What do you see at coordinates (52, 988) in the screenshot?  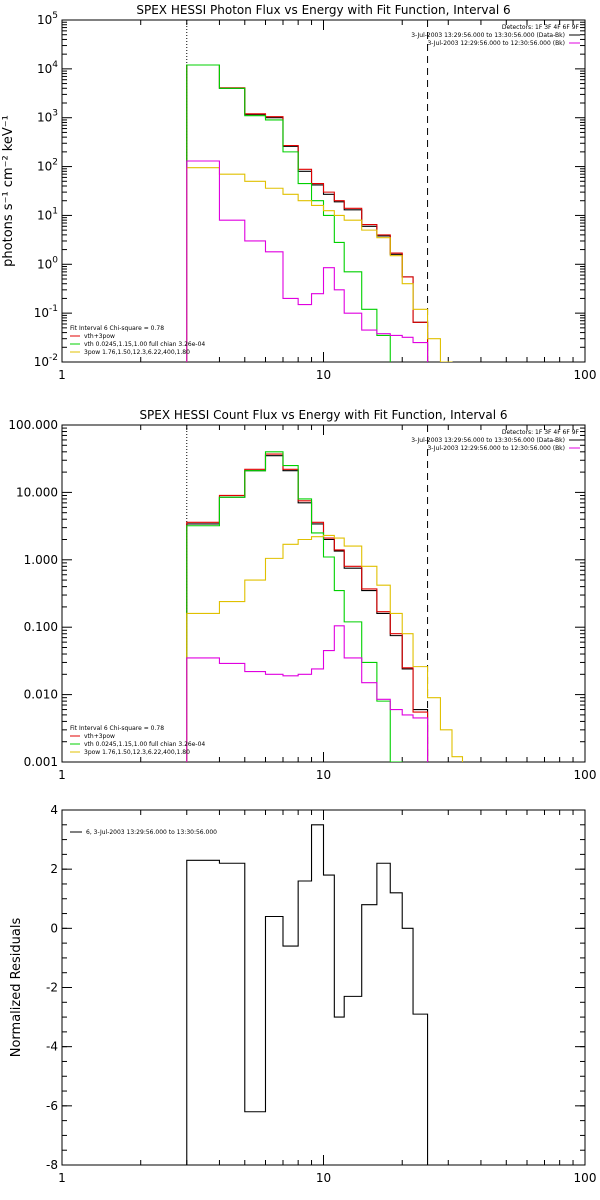 I see `y-tick-label: -2` at bounding box center [52, 988].